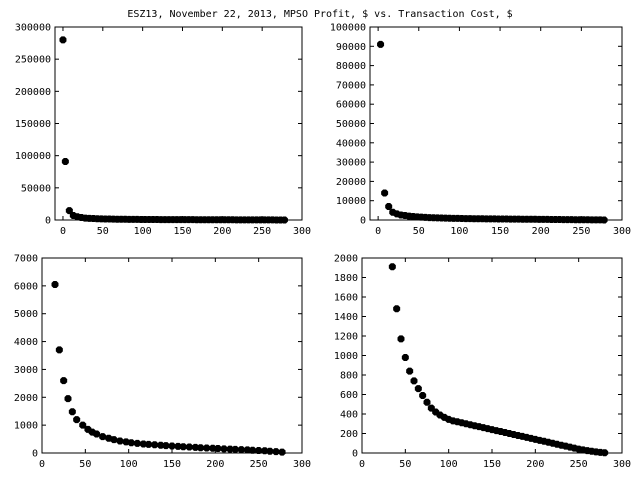 The image size is (640, 480). What do you see at coordinates (36, 188) in the screenshot?
I see `y-tick-label: 50000` at bounding box center [36, 188].